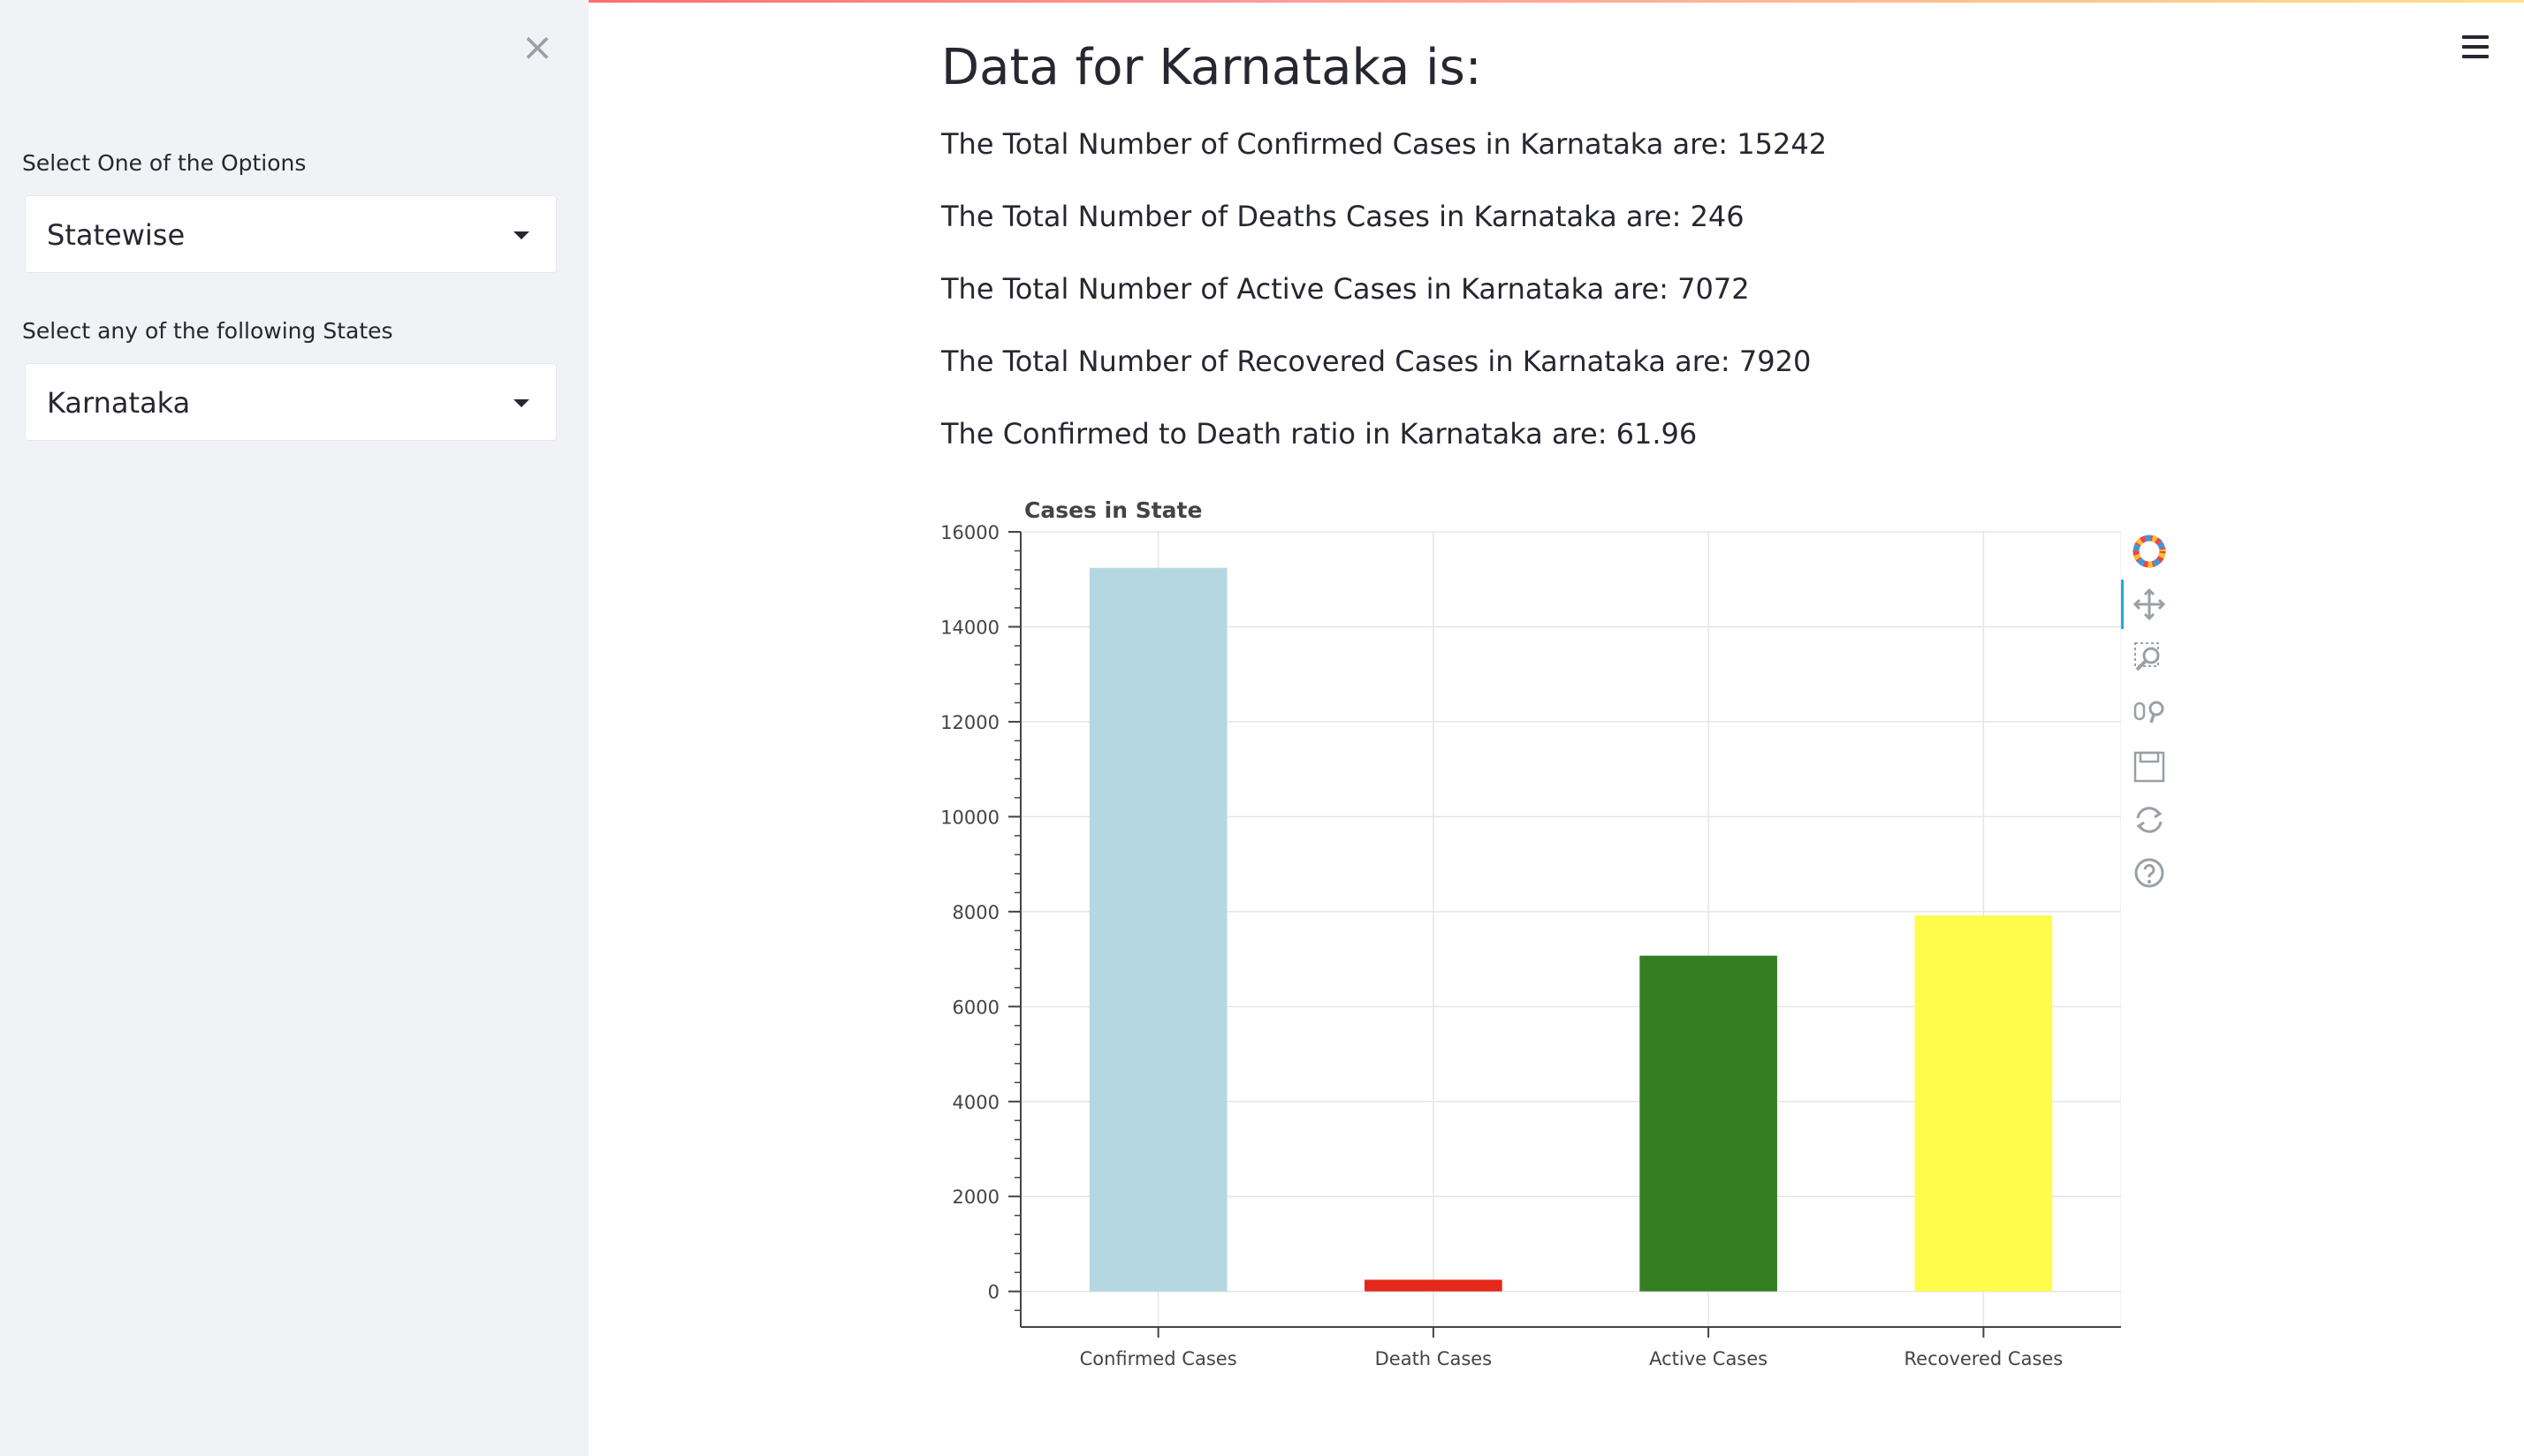 The height and width of the screenshot is (1456, 2524). I want to click on x-tick-label: Confirmed Cases, so click(1158, 1358).